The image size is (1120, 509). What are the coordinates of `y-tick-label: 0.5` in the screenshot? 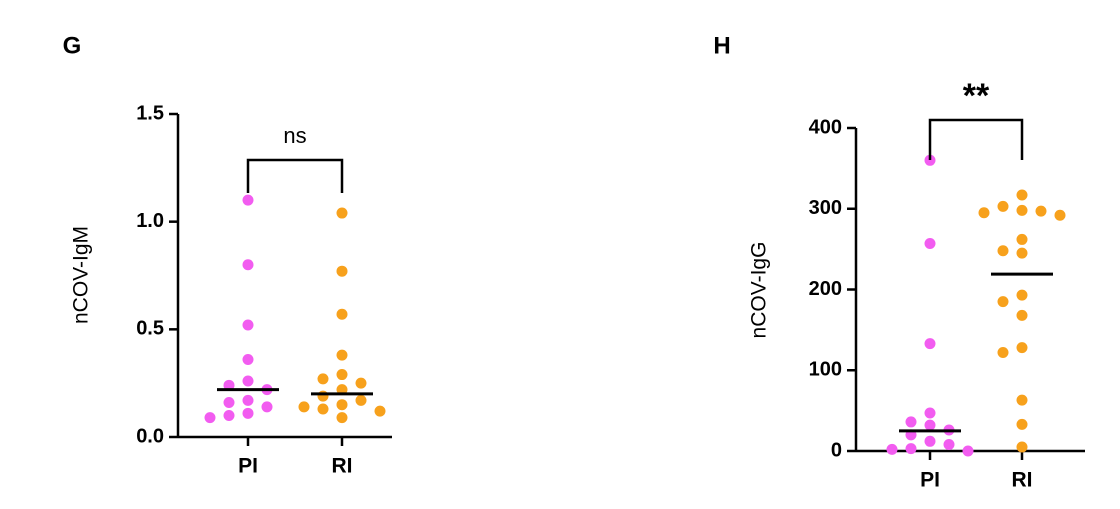 It's located at (150, 329).